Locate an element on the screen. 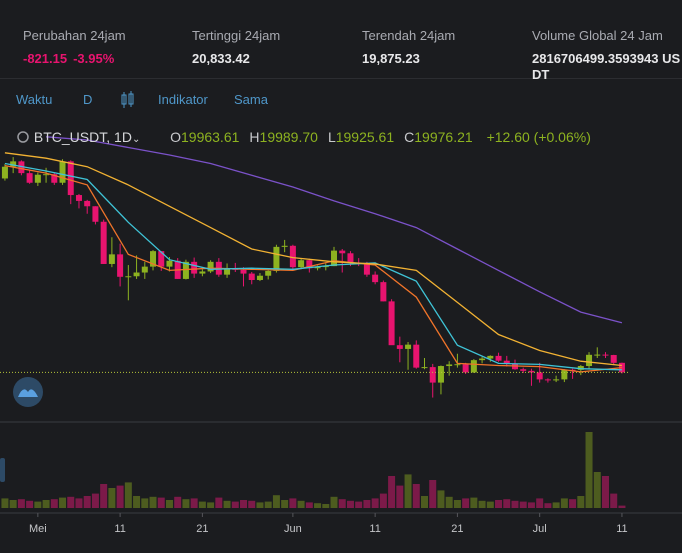 This screenshot has width=682, height=553. ohlc-value: 19925.61 is located at coordinates (365, 137).